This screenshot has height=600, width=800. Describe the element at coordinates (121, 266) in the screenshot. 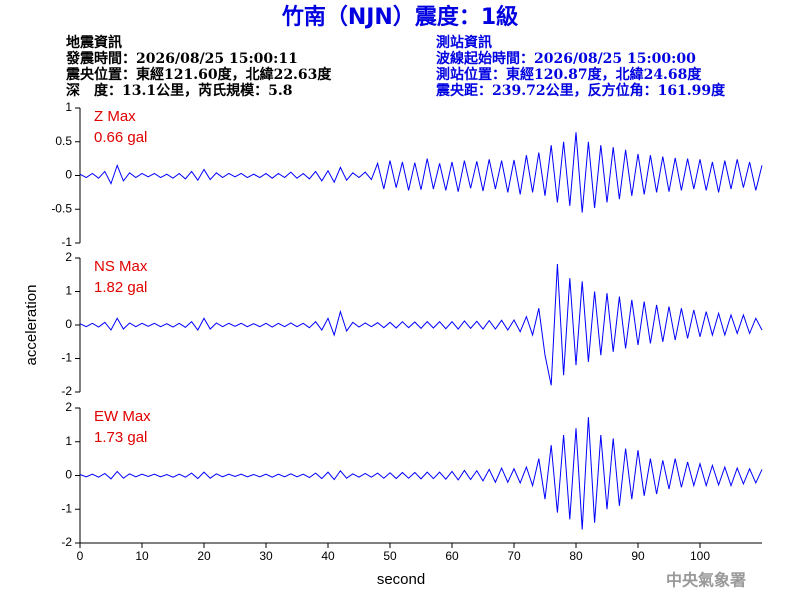

I see `max-label: NS Max` at that location.